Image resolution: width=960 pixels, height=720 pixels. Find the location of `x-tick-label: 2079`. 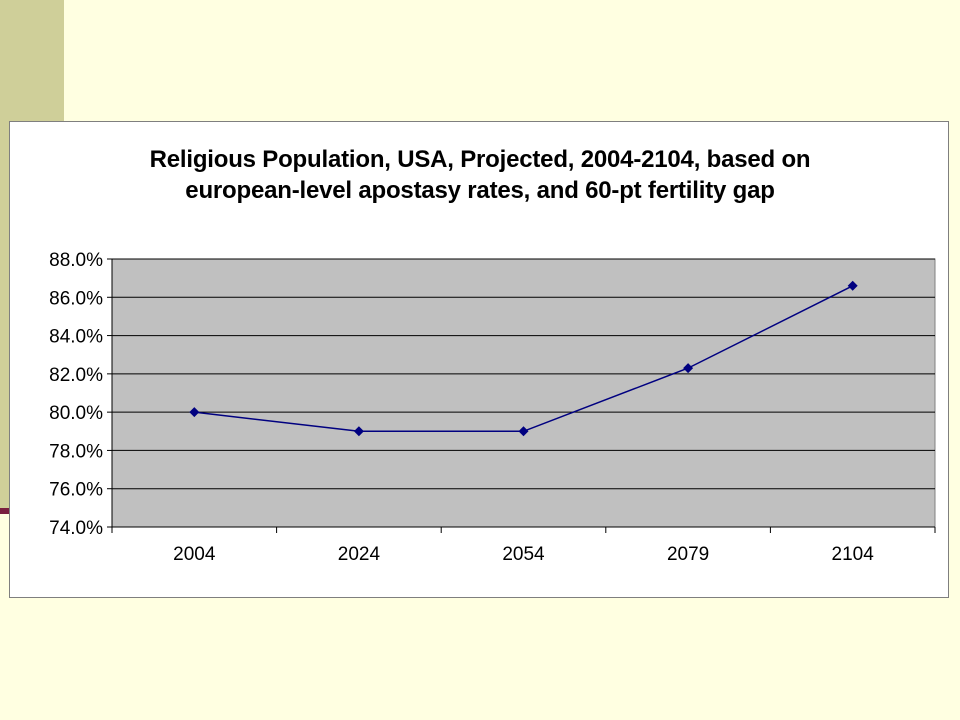

x-tick-label: 2079 is located at coordinates (688, 554).